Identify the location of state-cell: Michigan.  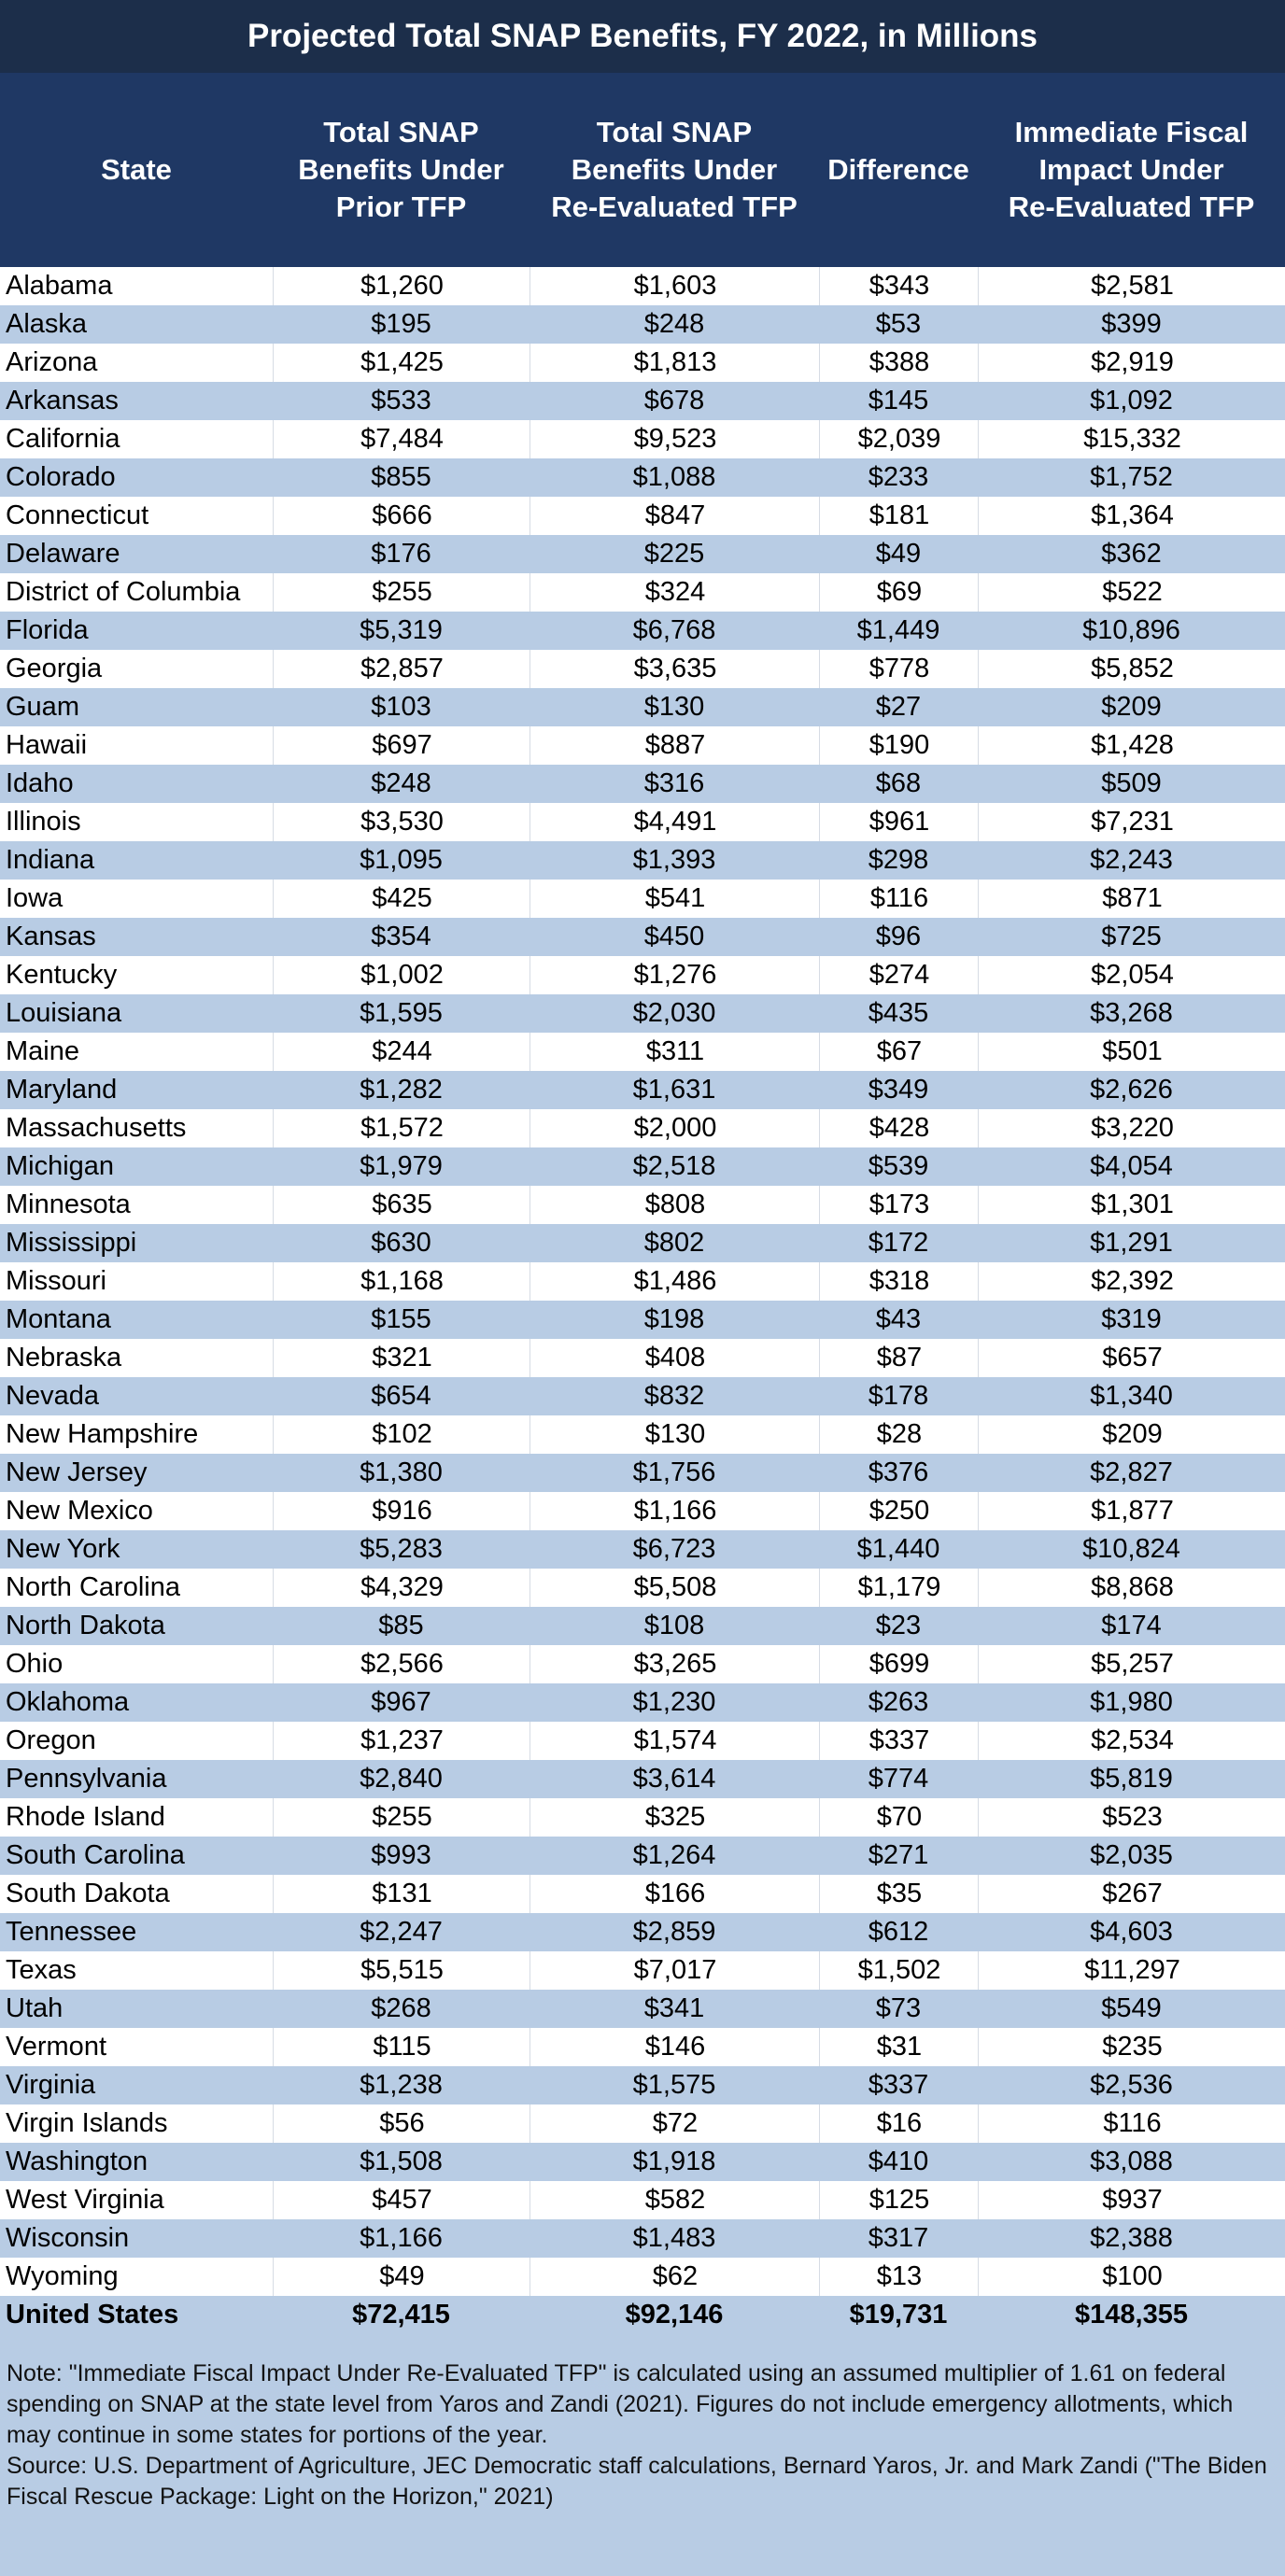
(60, 1166).